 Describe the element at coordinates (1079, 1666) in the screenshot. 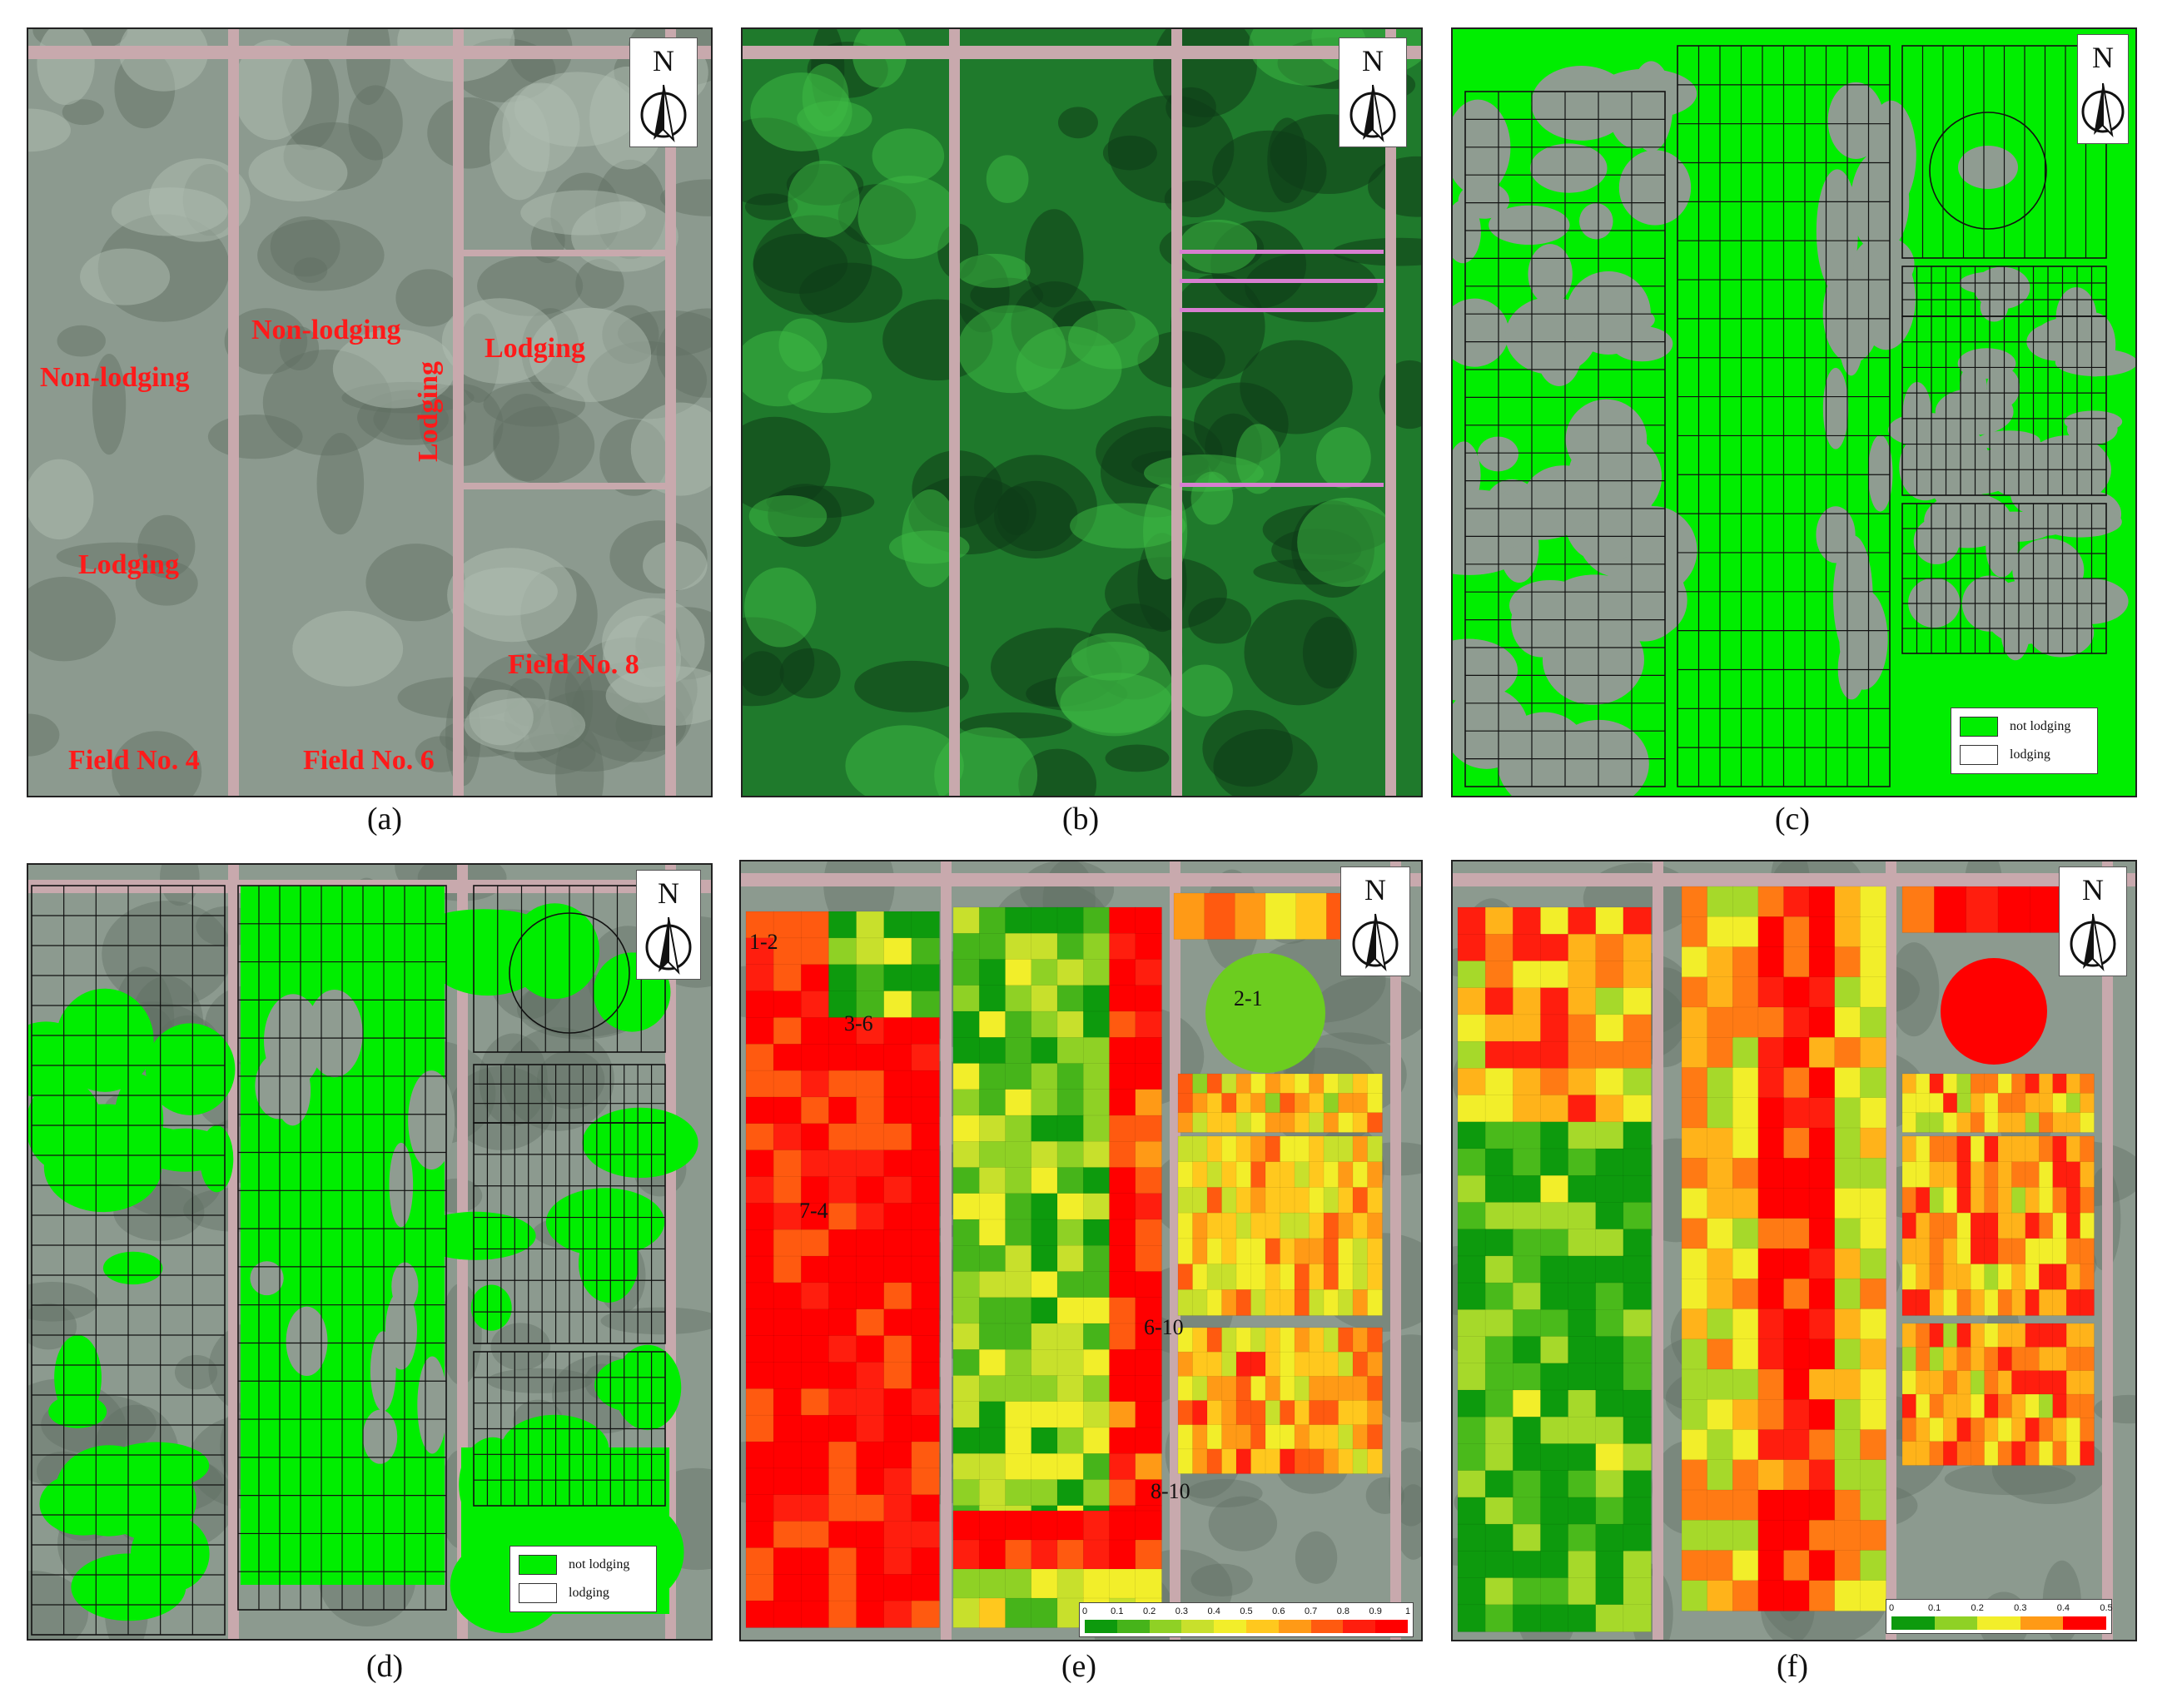

I see `caption-e: (e)` at that location.